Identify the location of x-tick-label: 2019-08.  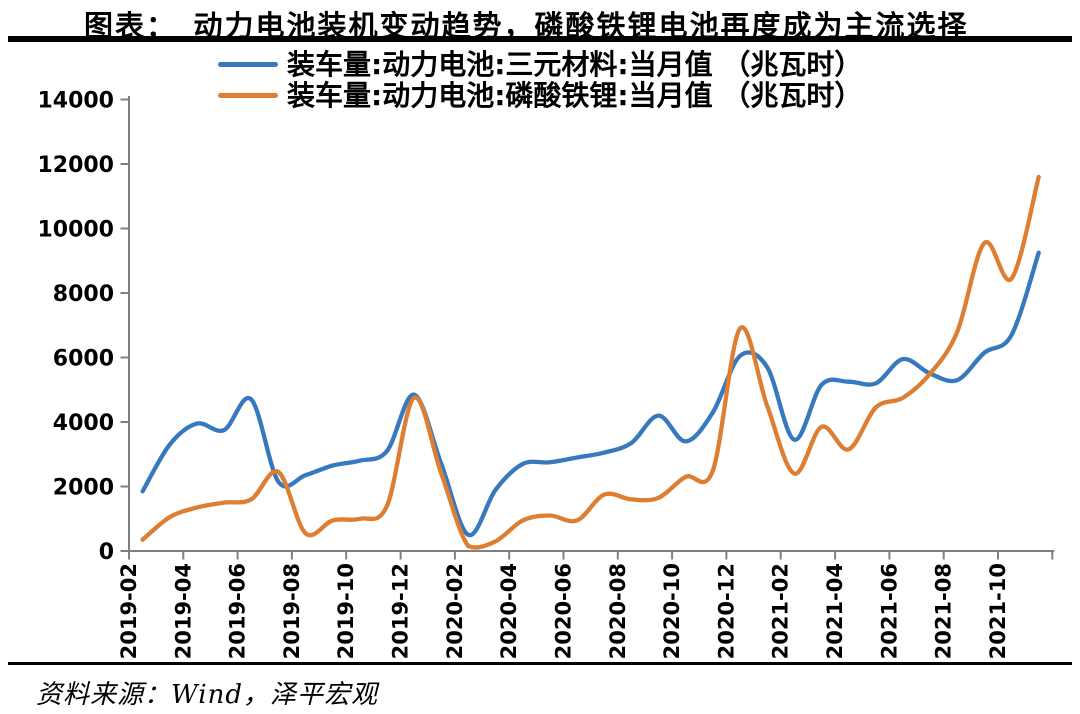
(292, 611).